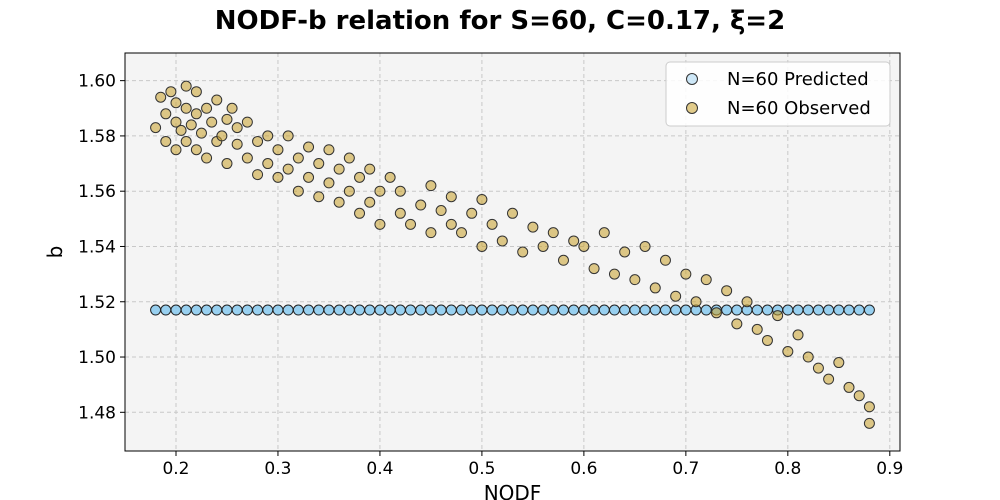 This screenshot has width=1000, height=500. I want to click on x-tick-label: 0.2, so click(175, 469).